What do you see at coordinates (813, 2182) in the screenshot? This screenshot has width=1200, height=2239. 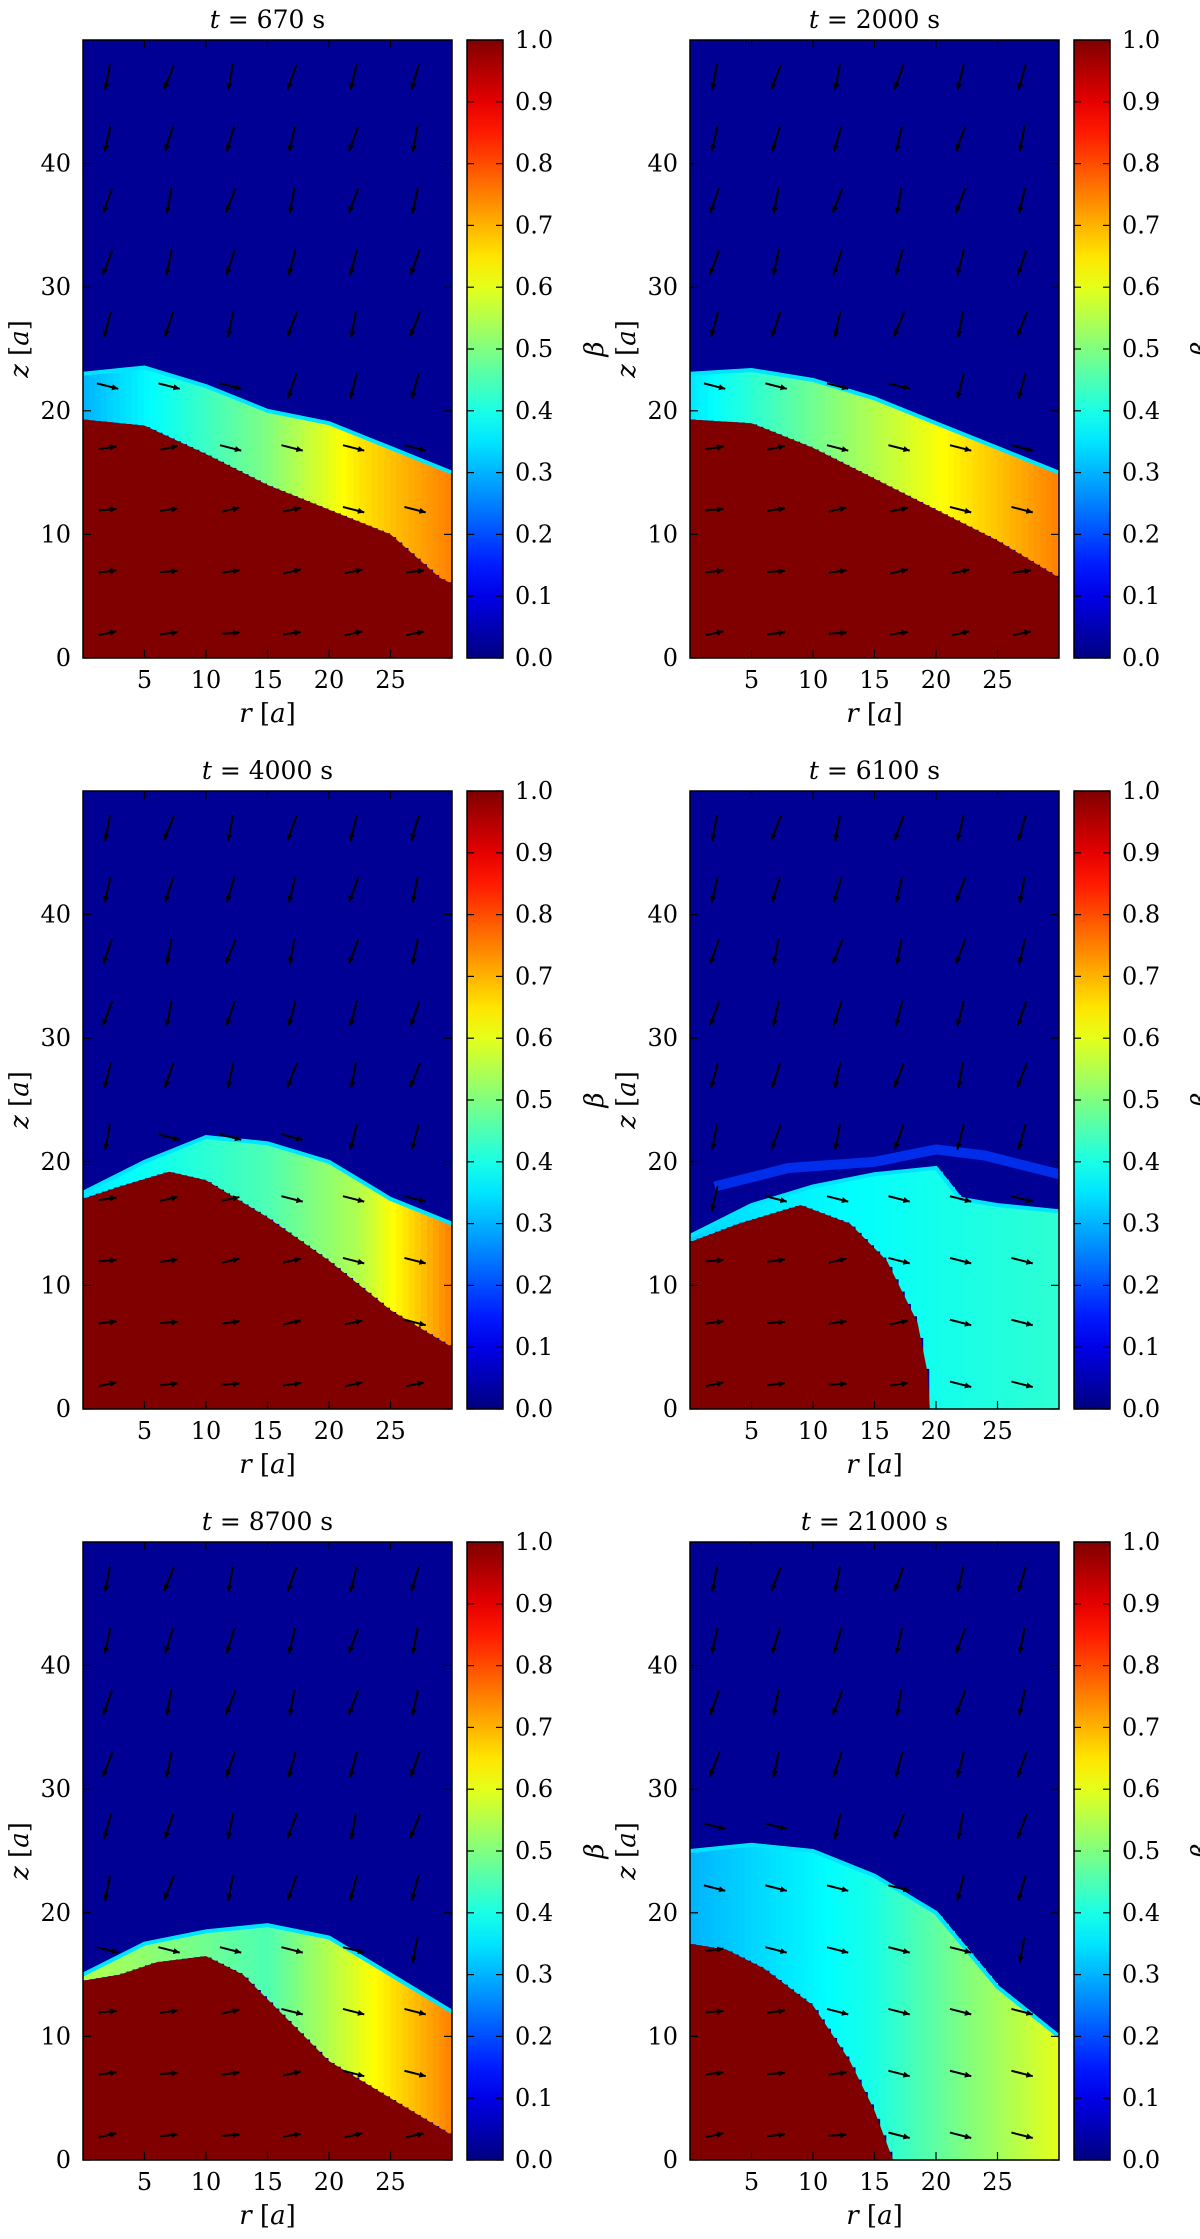 I see `x-tick-label: 10` at bounding box center [813, 2182].